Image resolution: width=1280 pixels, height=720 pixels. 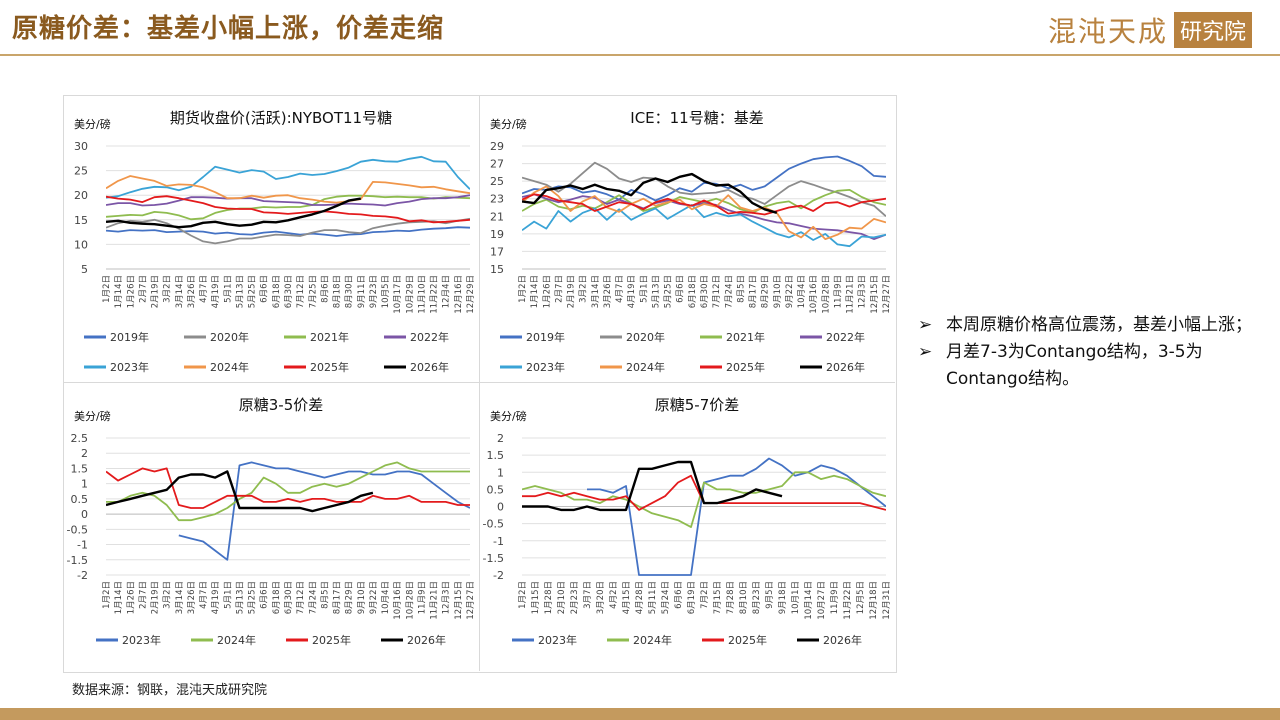 What do you see at coordinates (1212, 30) in the screenshot?
I see `logo-box: 研究院` at bounding box center [1212, 30].